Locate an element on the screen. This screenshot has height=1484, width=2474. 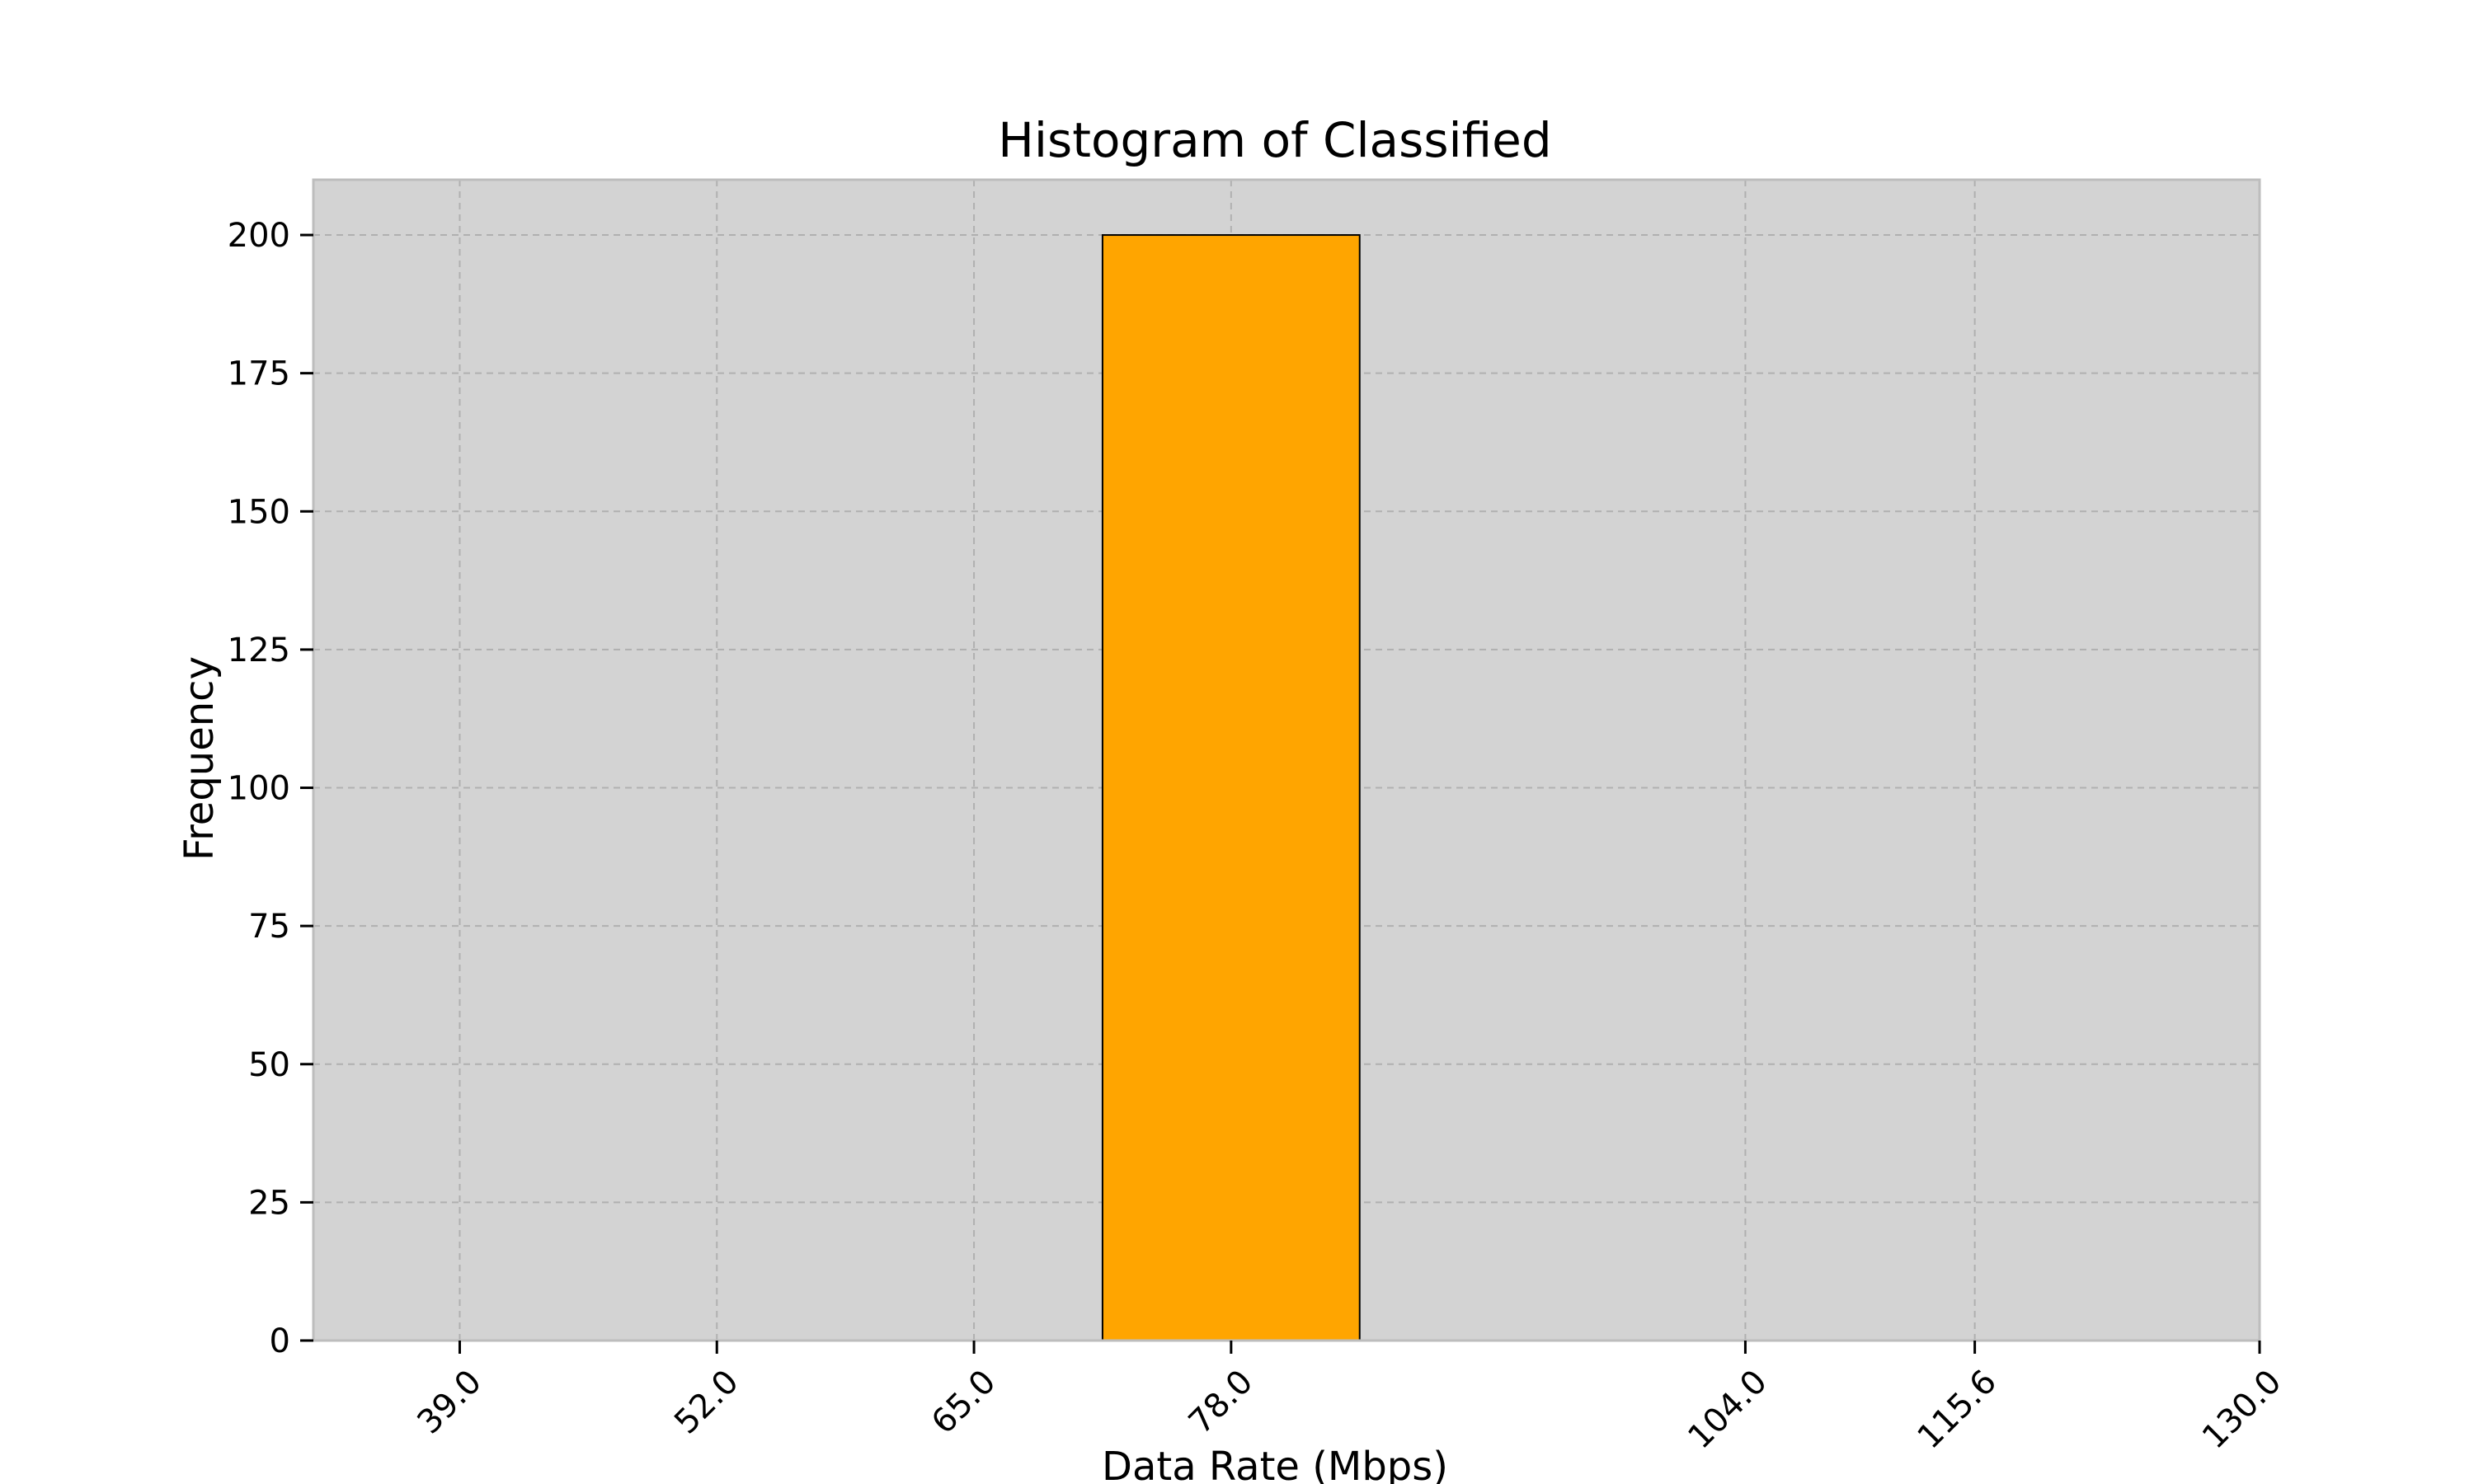
x-axis-label: Data Rate (Mbps) is located at coordinates (1275, 1464).